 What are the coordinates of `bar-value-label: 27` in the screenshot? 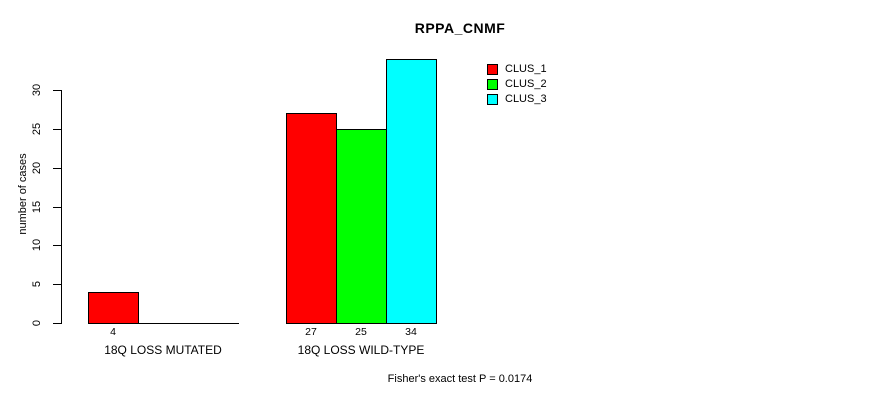 It's located at (311, 332).